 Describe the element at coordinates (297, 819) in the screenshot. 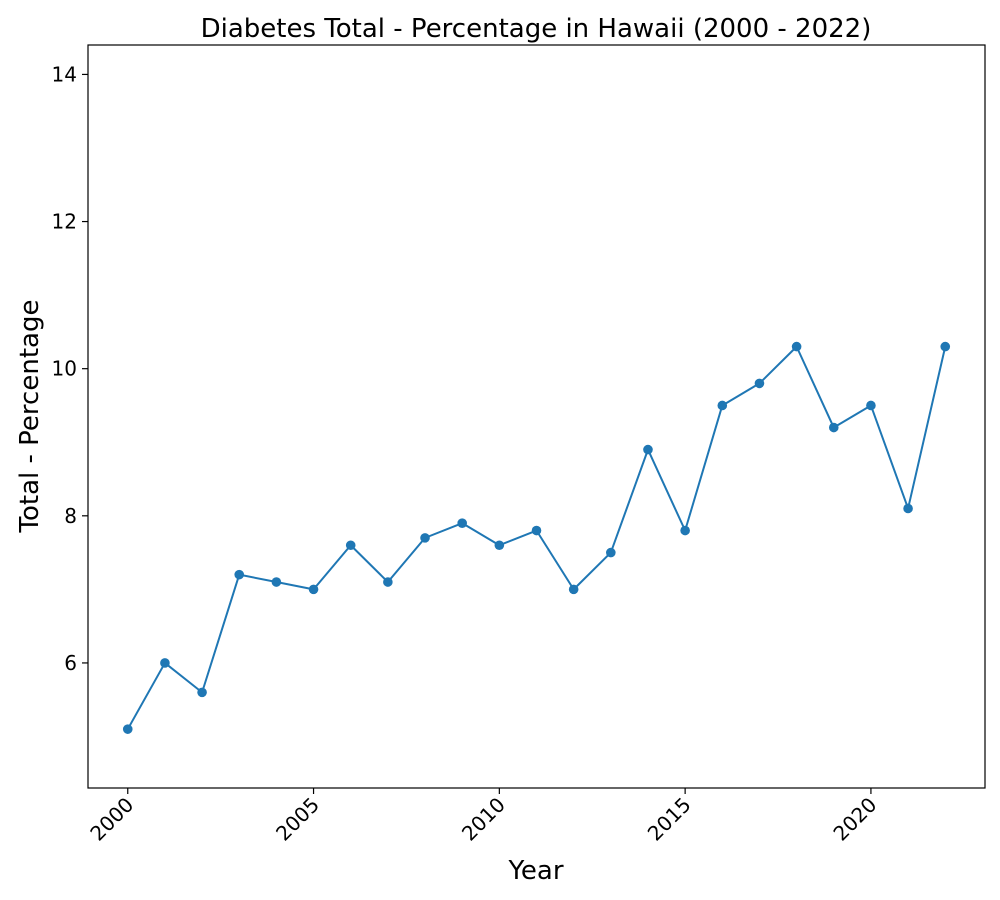

I see `x-tick-label: 2005` at that location.